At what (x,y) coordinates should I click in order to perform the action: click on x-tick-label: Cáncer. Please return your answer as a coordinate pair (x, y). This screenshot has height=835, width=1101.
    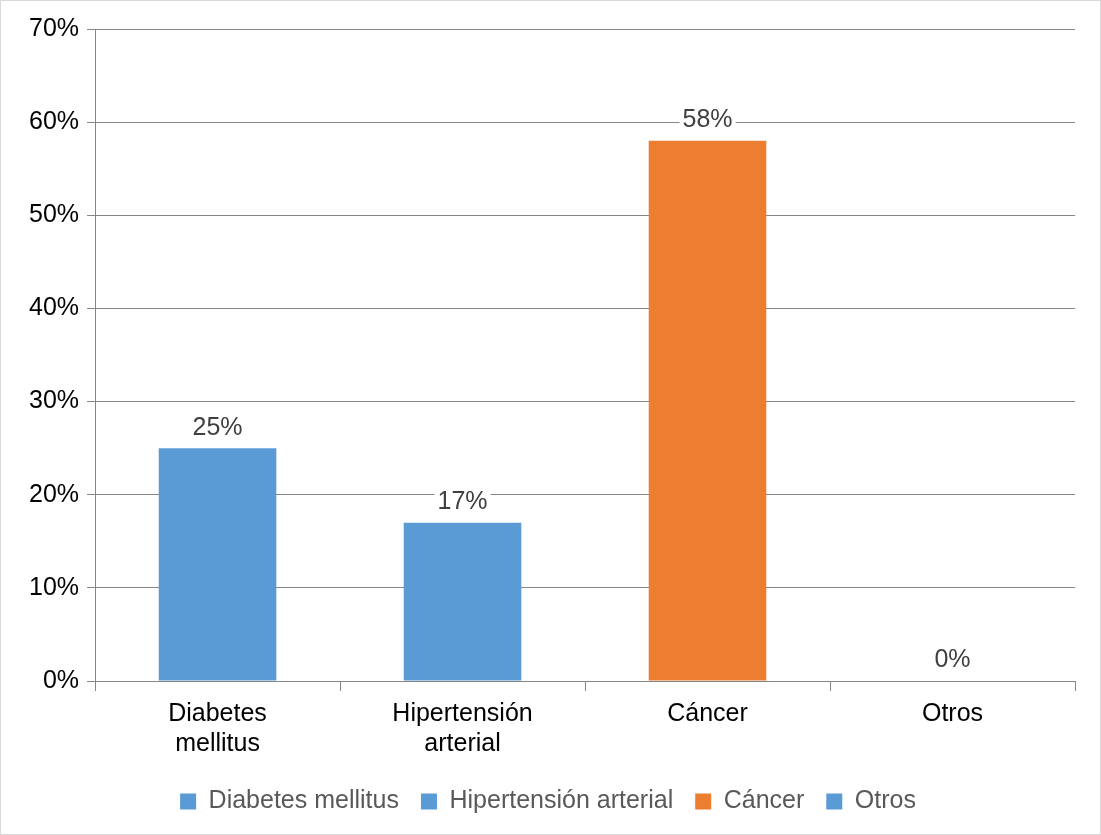
    Looking at the image, I should click on (707, 711).